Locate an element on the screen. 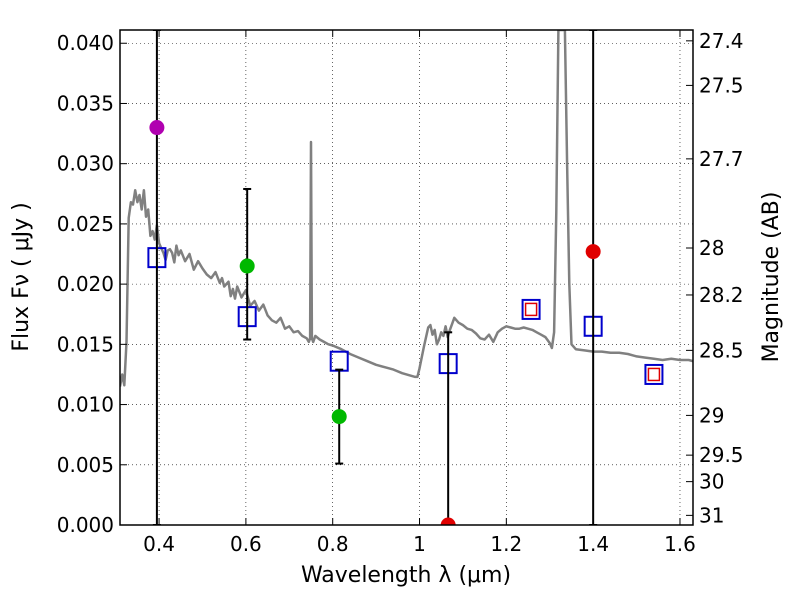 This screenshot has width=800, height=600. mag-tick-label: 27.7 is located at coordinates (721, 159).